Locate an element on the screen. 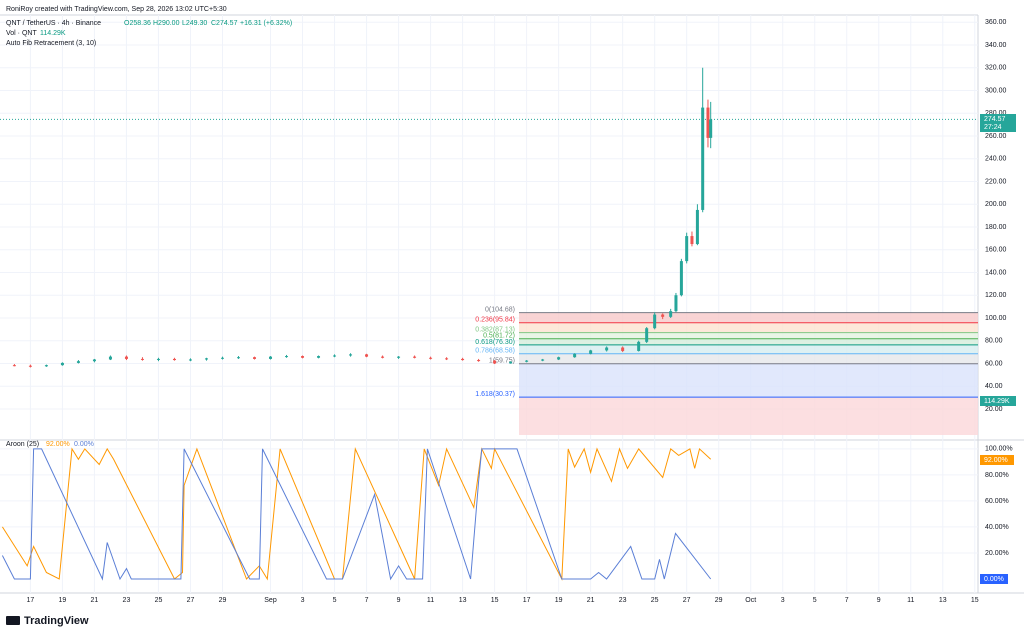 The height and width of the screenshot is (639, 1024). aroon-line is located at coordinates (356, 514).